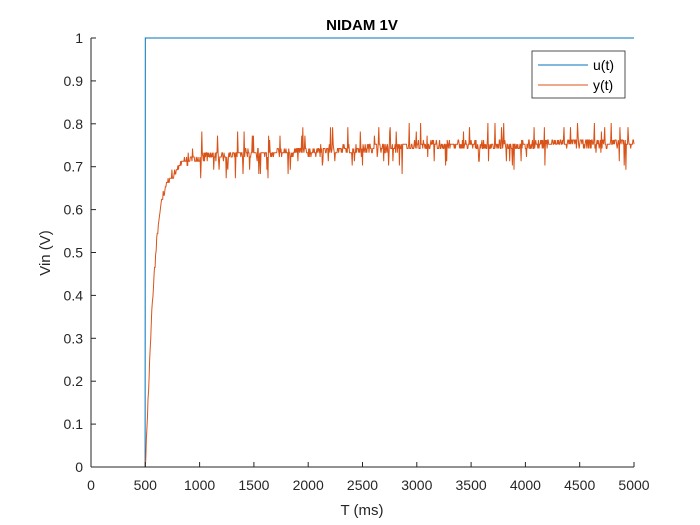 The width and height of the screenshot is (700, 525). What do you see at coordinates (79, 38) in the screenshot?
I see `y-tick-label: 1` at bounding box center [79, 38].